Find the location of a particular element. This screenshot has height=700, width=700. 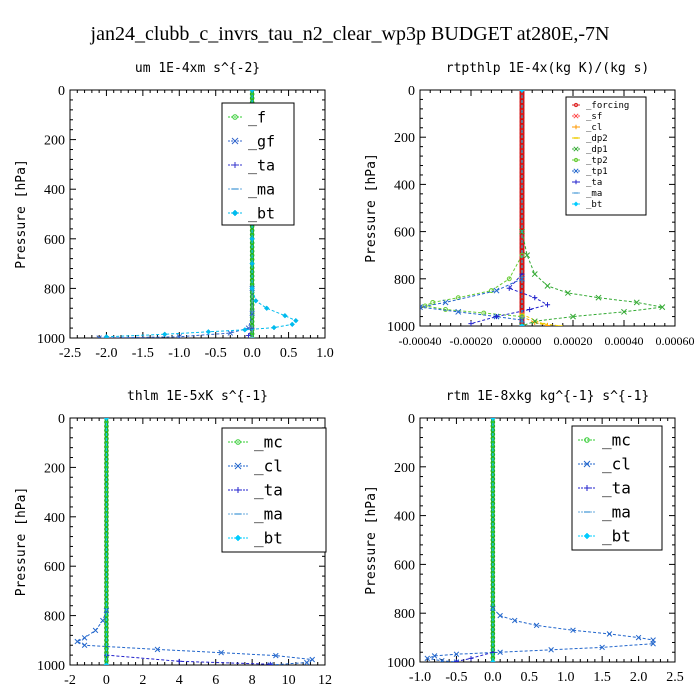

x-tick-label: 0.00020 is located at coordinates (573, 341).